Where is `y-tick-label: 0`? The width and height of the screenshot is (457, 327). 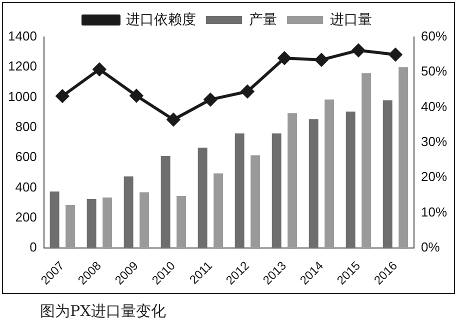
y-tick-label: 0 is located at coordinates (33, 247).